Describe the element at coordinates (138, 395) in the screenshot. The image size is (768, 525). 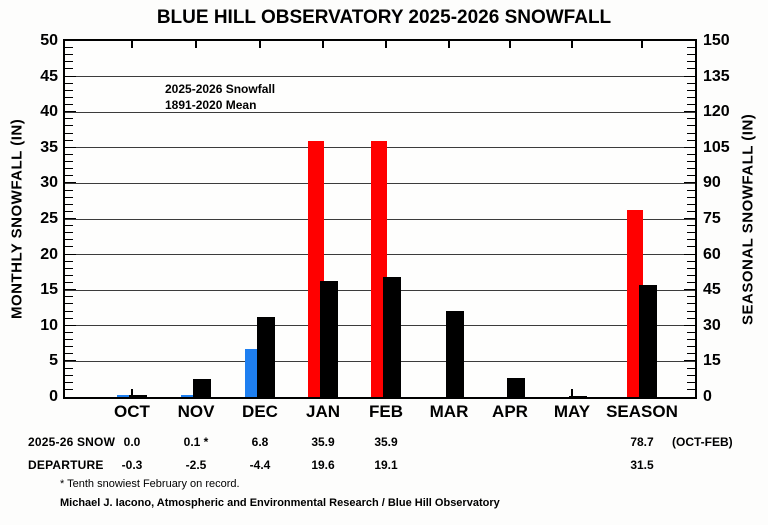
I see `bar-mean-oct` at that location.